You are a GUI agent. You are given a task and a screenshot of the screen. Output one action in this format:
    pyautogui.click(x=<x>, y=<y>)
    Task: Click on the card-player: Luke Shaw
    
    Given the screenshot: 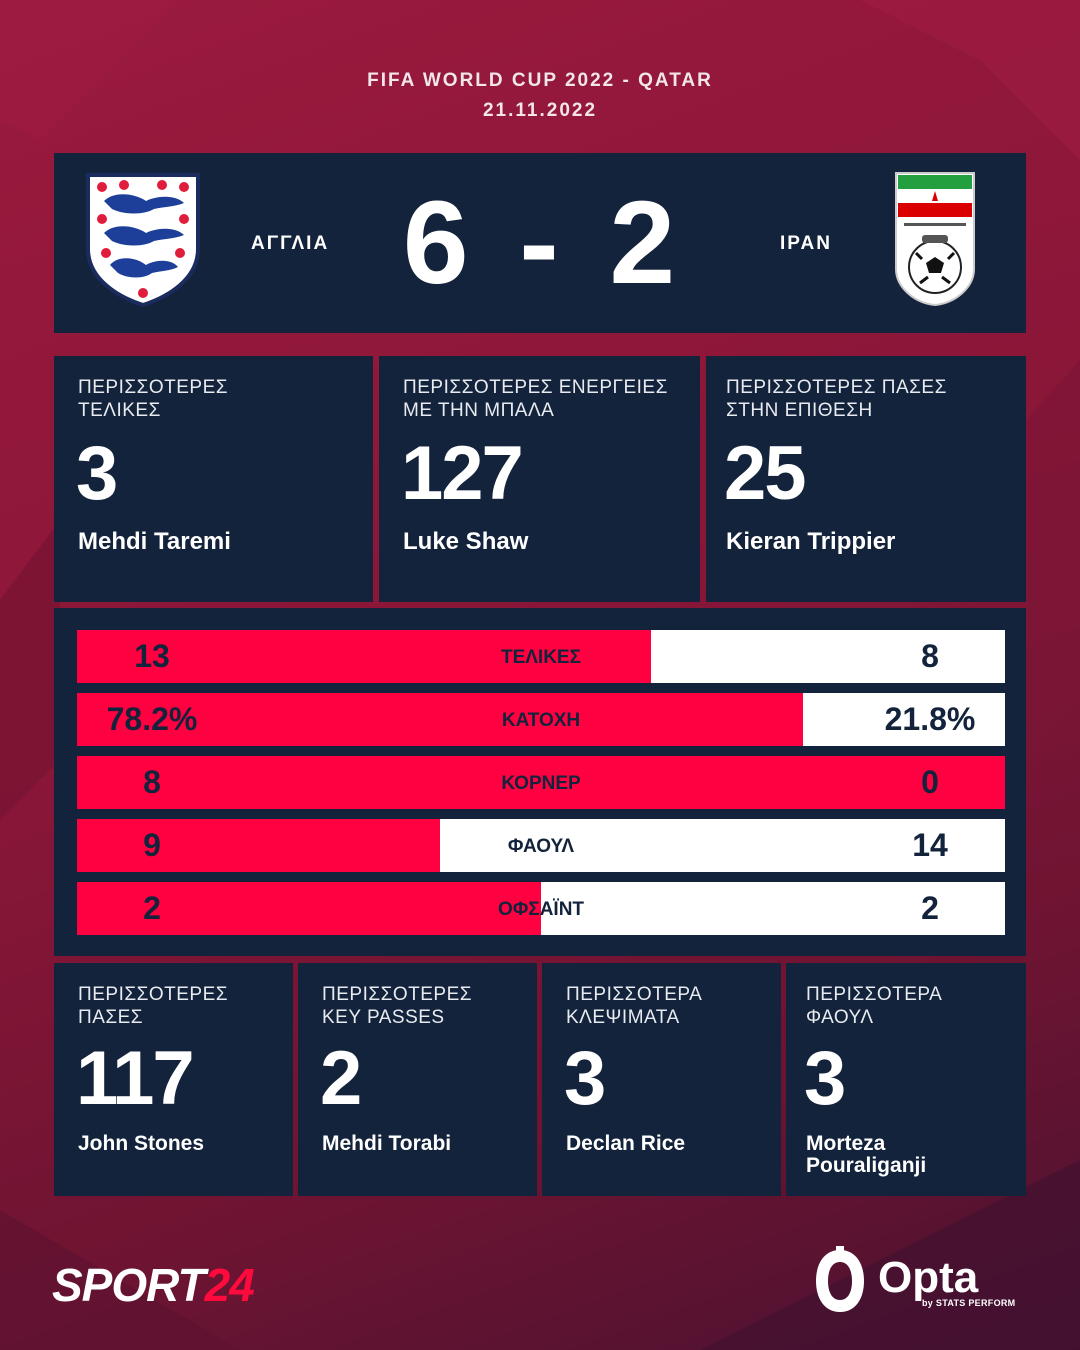 What is the action you would take?
    pyautogui.click(x=466, y=541)
    